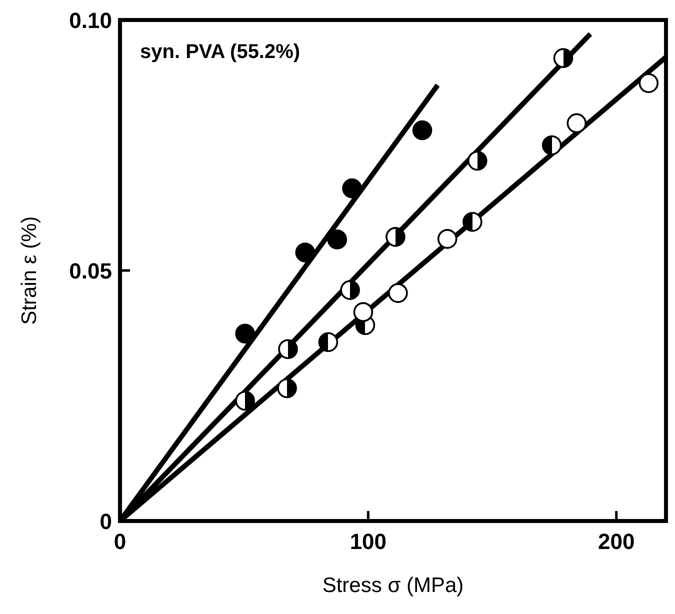 Image resolution: width=675 pixels, height=614 pixels. What do you see at coordinates (106, 521) in the screenshot?
I see `y-tick-label: 0` at bounding box center [106, 521].